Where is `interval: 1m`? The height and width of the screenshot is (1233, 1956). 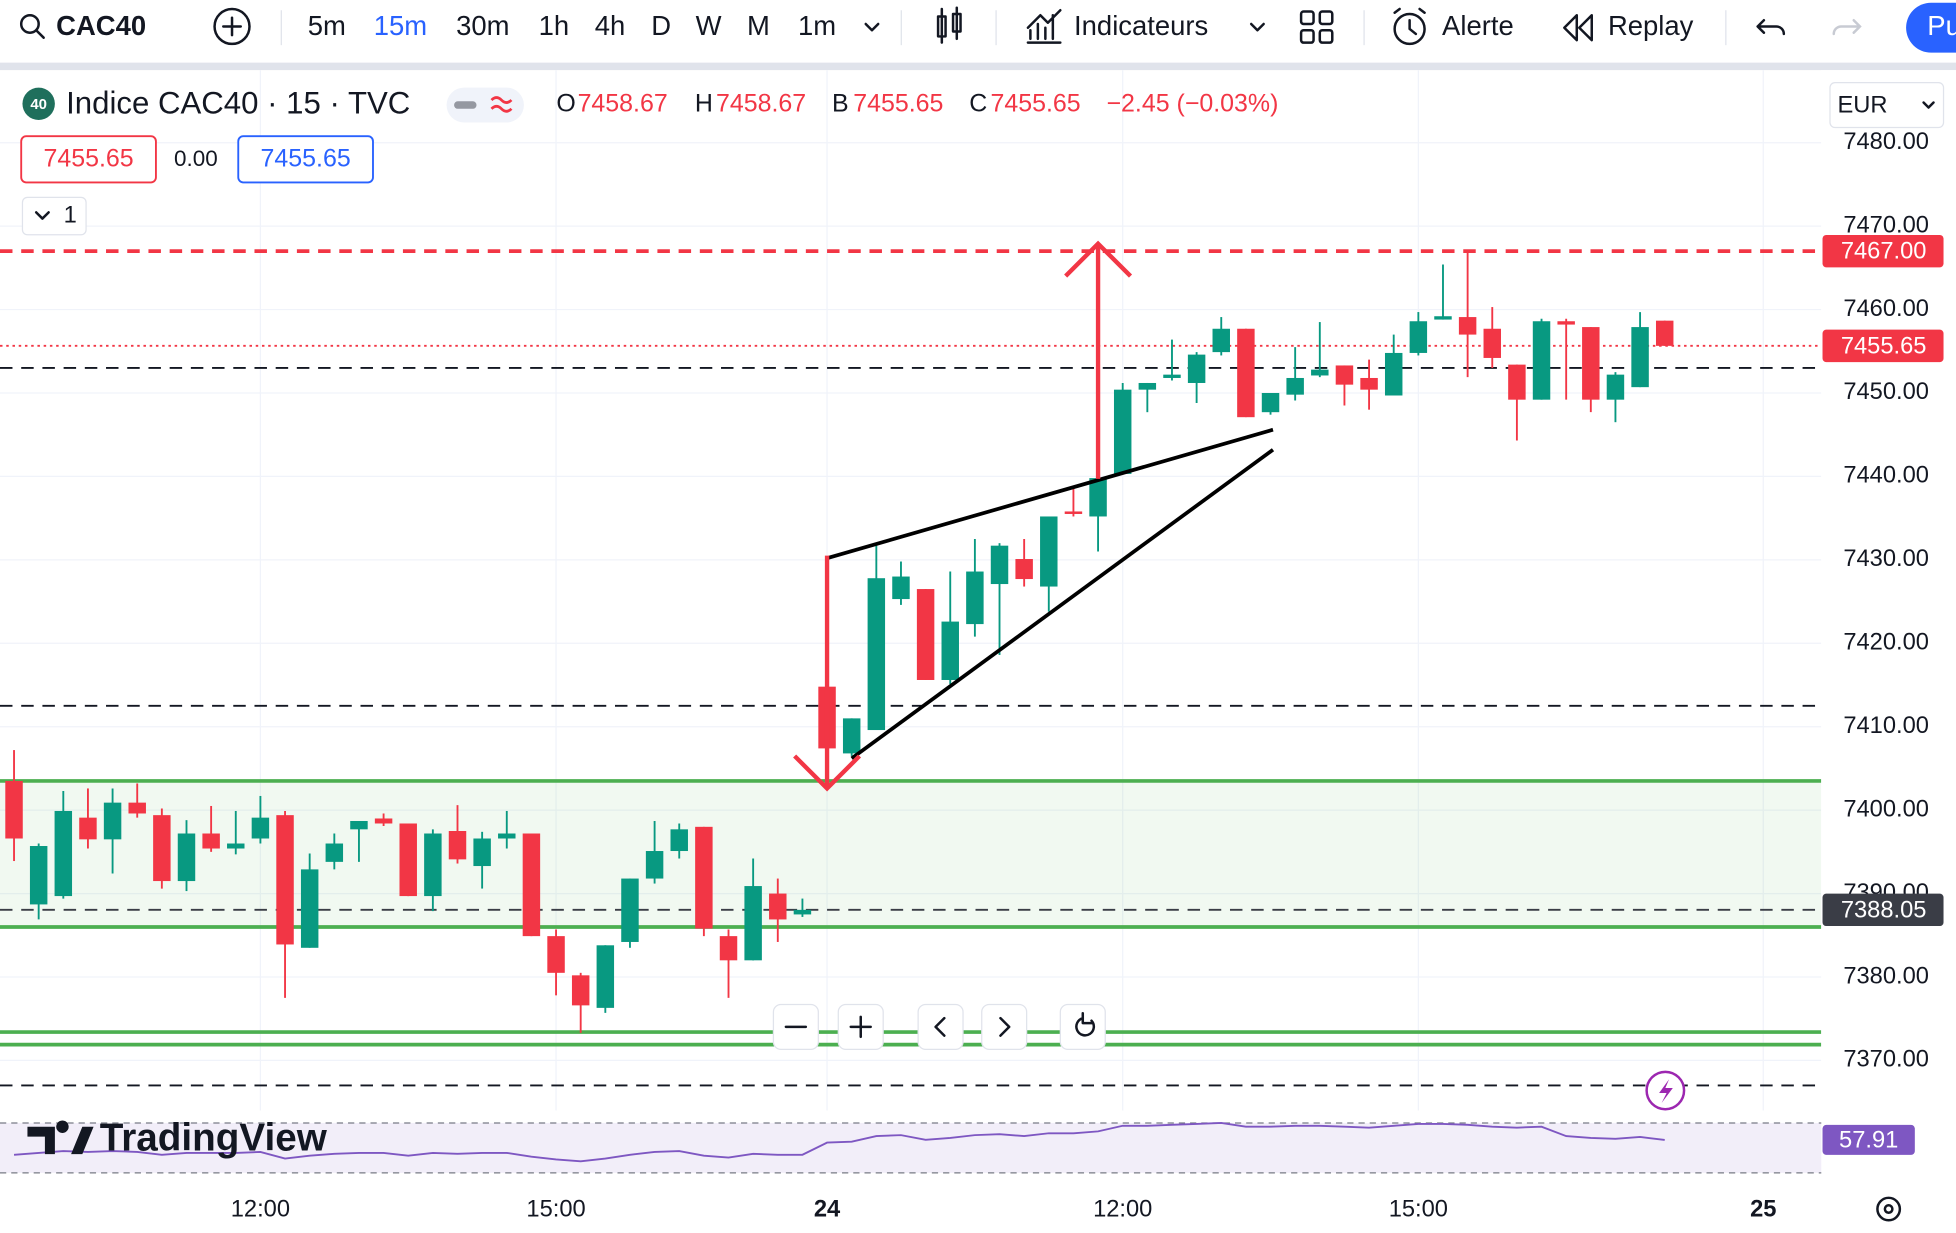
interval: 1m is located at coordinates (817, 25).